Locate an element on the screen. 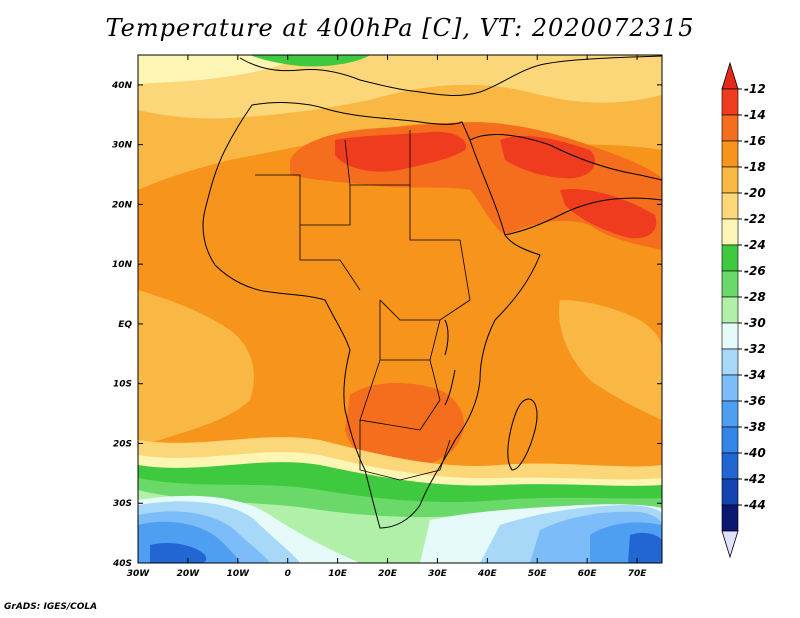 This screenshot has height=618, width=800. lat-tick-label: 20N is located at coordinates (122, 205).